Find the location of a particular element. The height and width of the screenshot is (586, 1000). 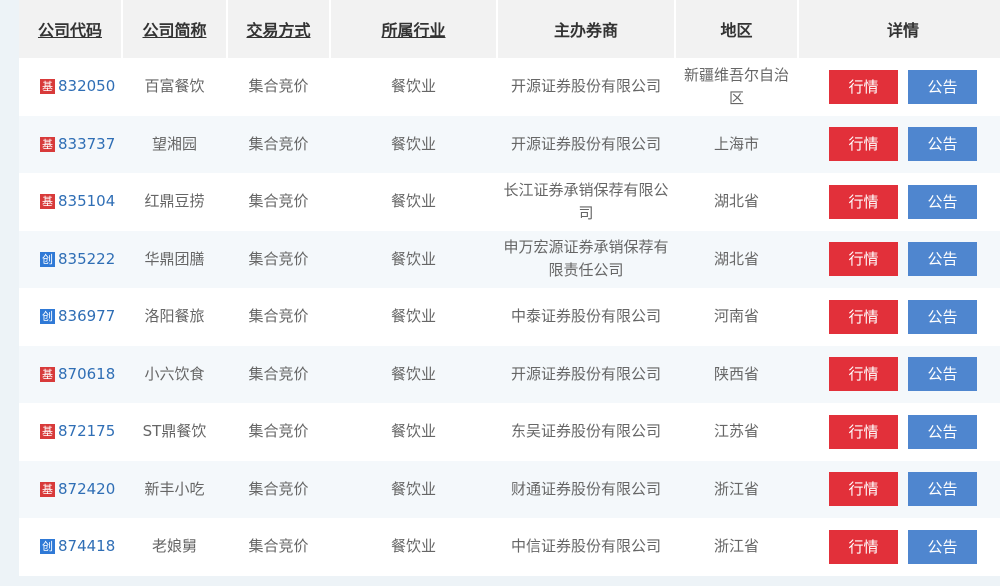

sort-industry: 所属行业 is located at coordinates (413, 30).